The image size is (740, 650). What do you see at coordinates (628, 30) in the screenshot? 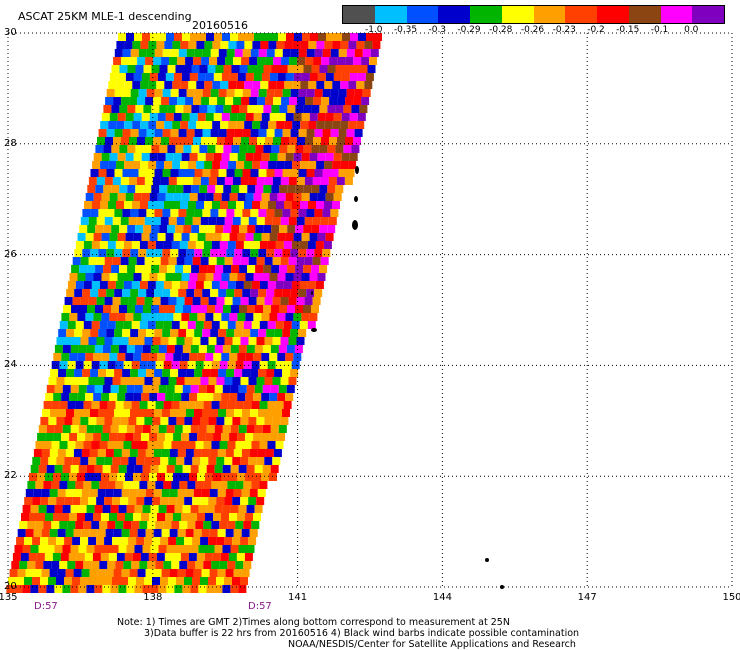
I see `color-scale-label: -0.15` at bounding box center [628, 30].